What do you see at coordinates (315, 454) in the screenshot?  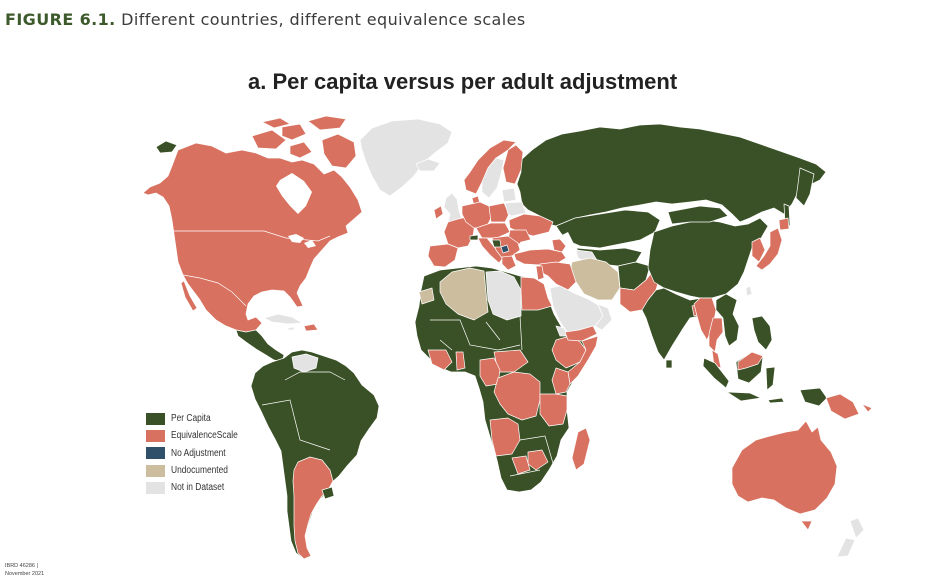 I see `region-south-america` at bounding box center [315, 454].